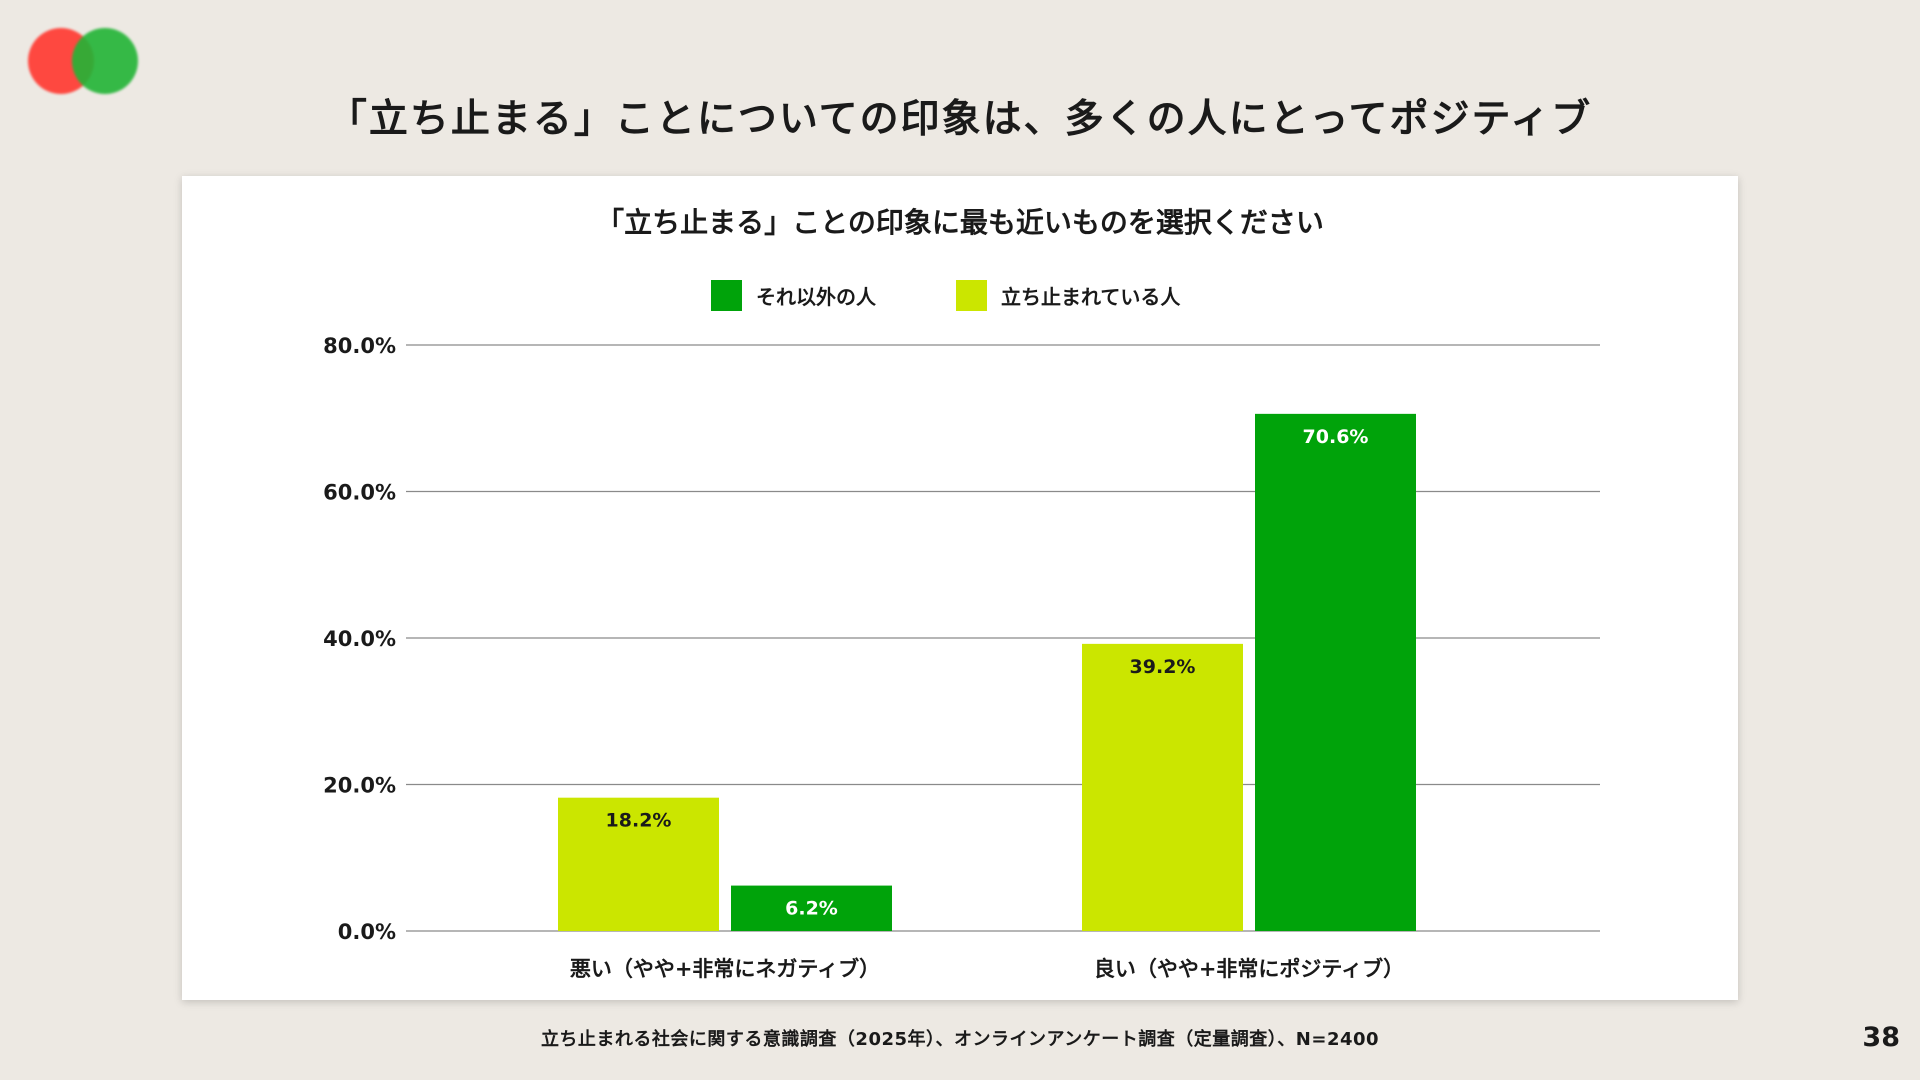 The image size is (1920, 1080). Describe the element at coordinates (816, 297) in the screenshot. I see `legend-label: それ以外の人` at that location.